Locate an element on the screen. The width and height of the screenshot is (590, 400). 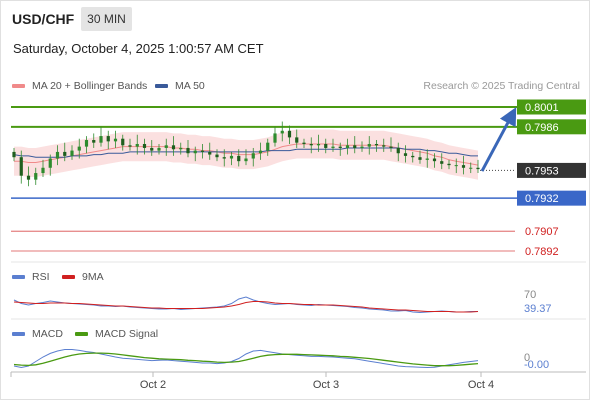
level-label-3: 0.7932 is located at coordinates (542, 199).